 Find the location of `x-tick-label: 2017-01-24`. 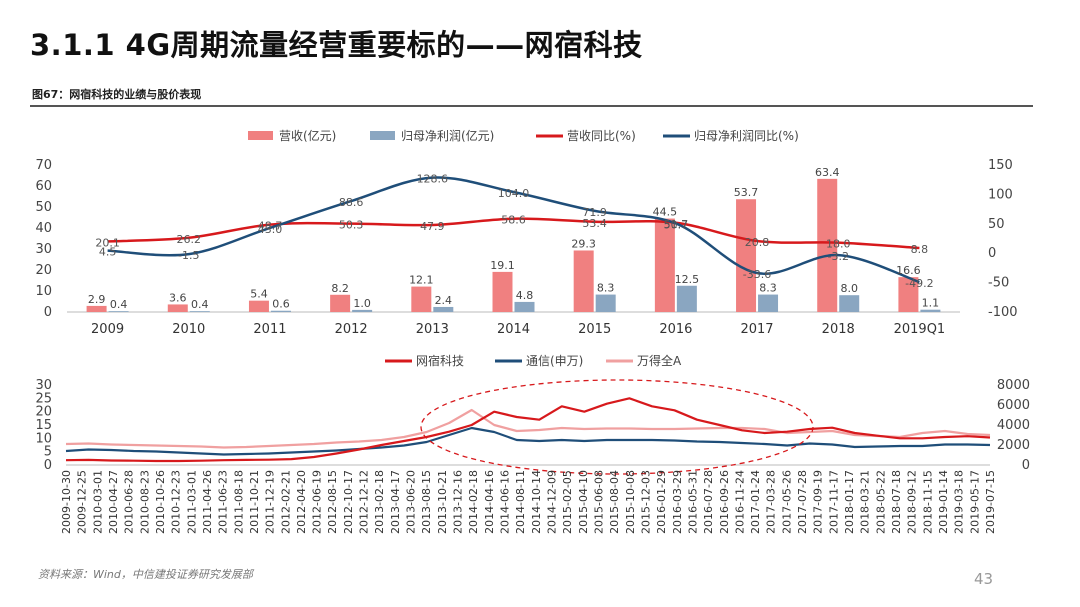

x-tick-label: 2017-01-24 is located at coordinates (755, 502).